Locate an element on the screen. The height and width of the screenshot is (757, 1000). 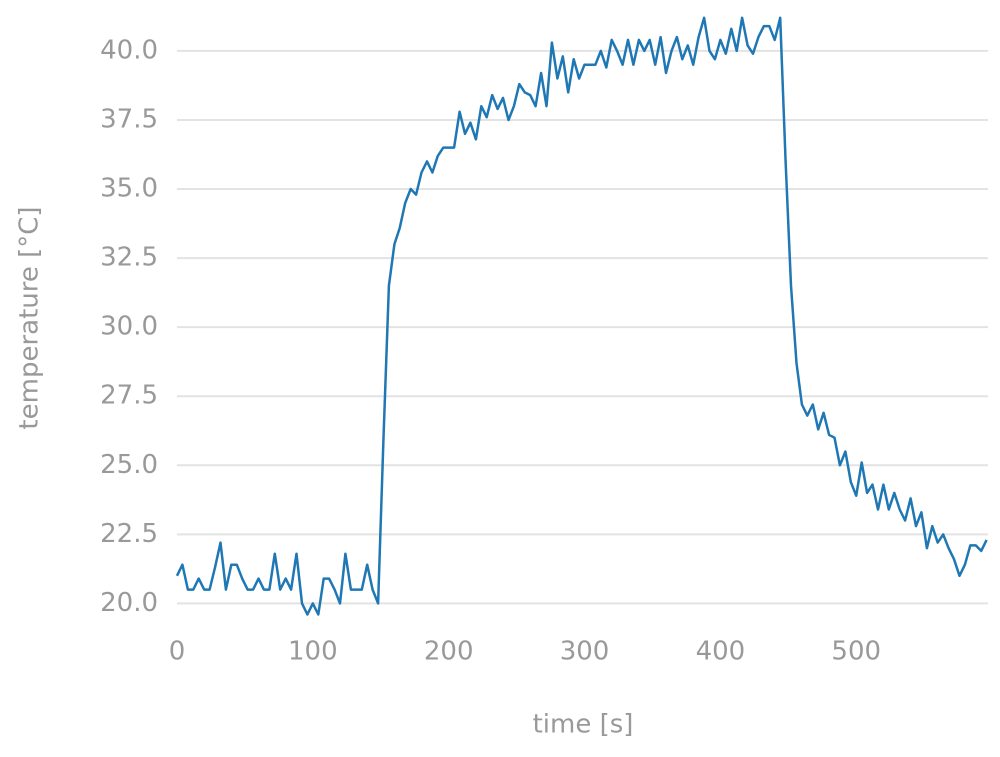
y-tick-label: 37.5 is located at coordinates (129, 119).